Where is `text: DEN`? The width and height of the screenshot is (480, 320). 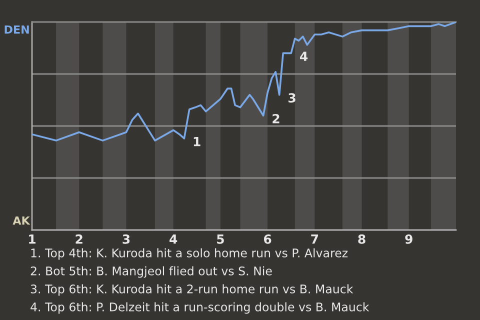 text: DEN is located at coordinates (16, 29).